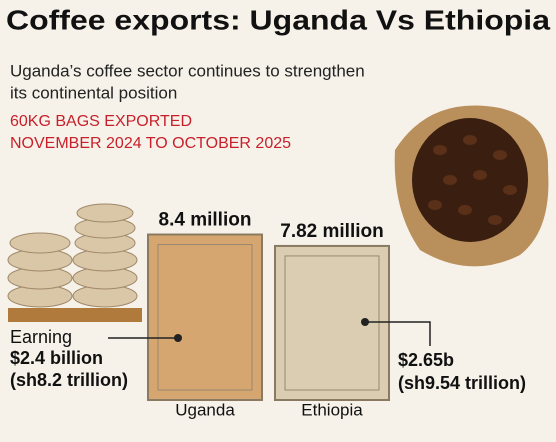 Image resolution: width=556 pixels, height=442 pixels. What do you see at coordinates (150, 143) in the screenshot?
I see `measure: NOVEMBER 2024 TO OCTOBER 2025` at bounding box center [150, 143].